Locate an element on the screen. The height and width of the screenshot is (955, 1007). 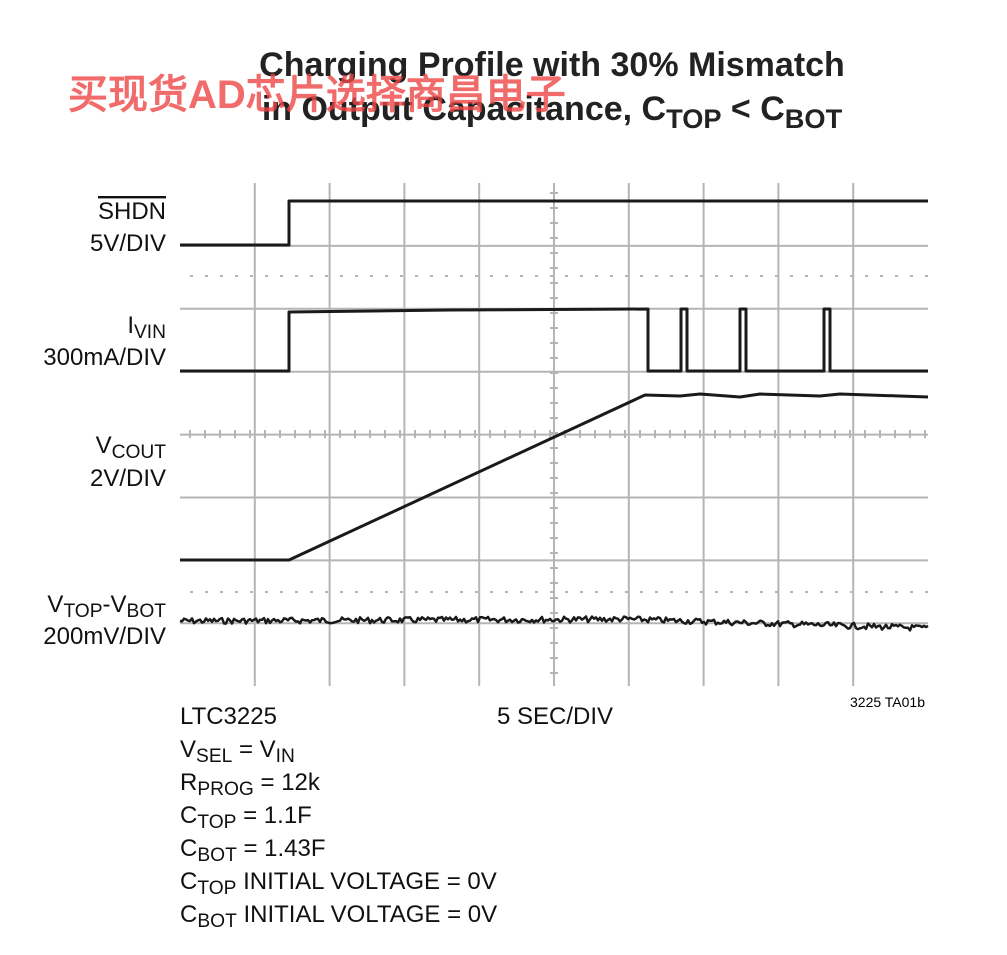
channel-name: VCOUT is located at coordinates (131, 447).